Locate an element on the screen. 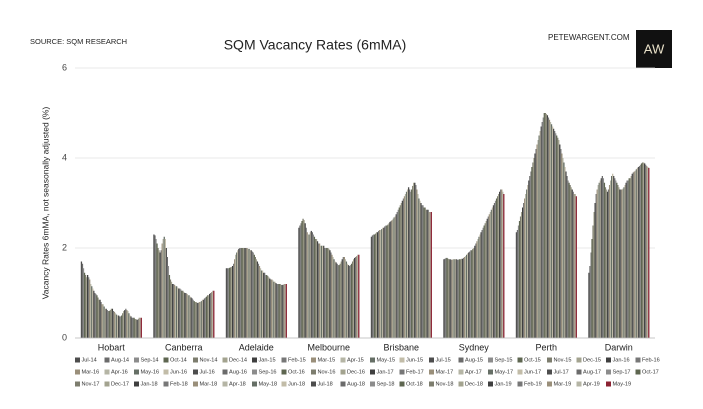 This screenshot has height=409, width=703. legend-label: Feb-15 is located at coordinates (297, 360).